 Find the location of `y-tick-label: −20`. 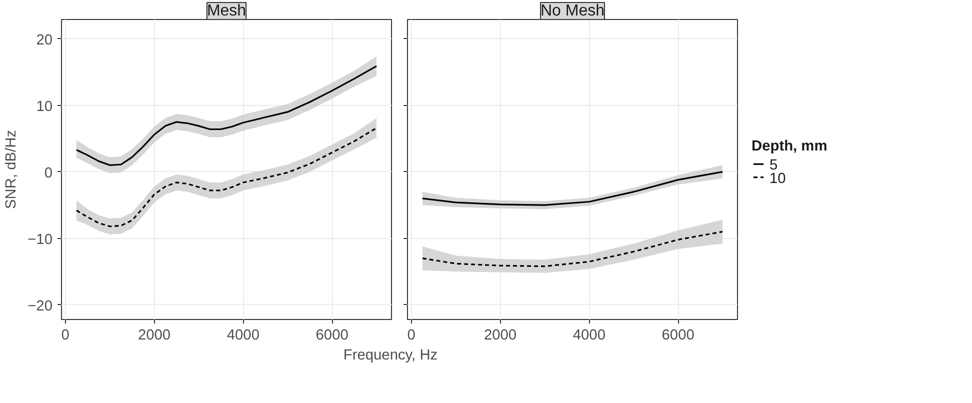

y-tick-label: −20 is located at coordinates (40, 306).